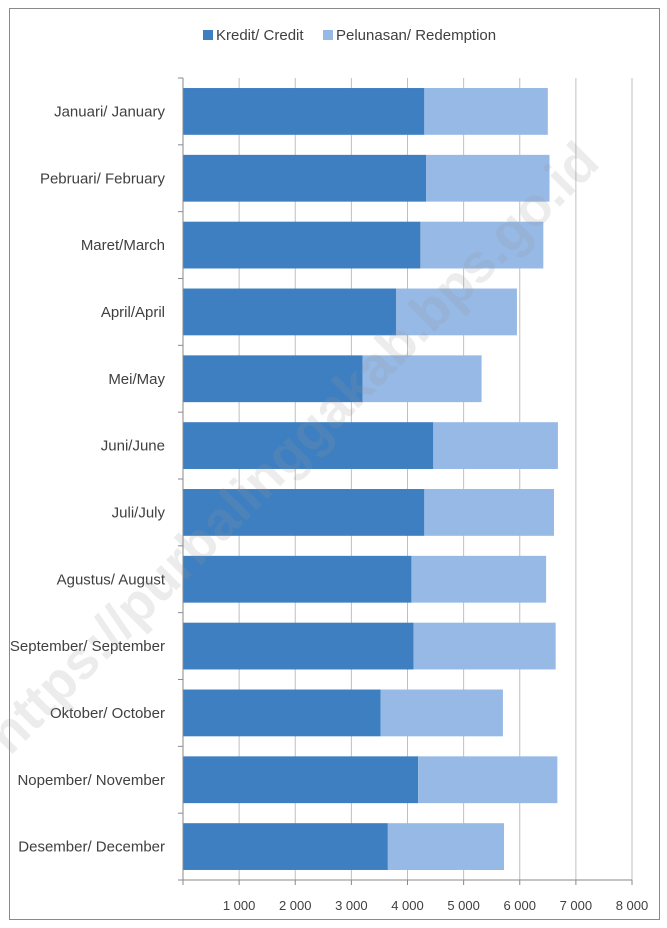  I want to click on x-tick-label-2: 3 000, so click(351, 905).